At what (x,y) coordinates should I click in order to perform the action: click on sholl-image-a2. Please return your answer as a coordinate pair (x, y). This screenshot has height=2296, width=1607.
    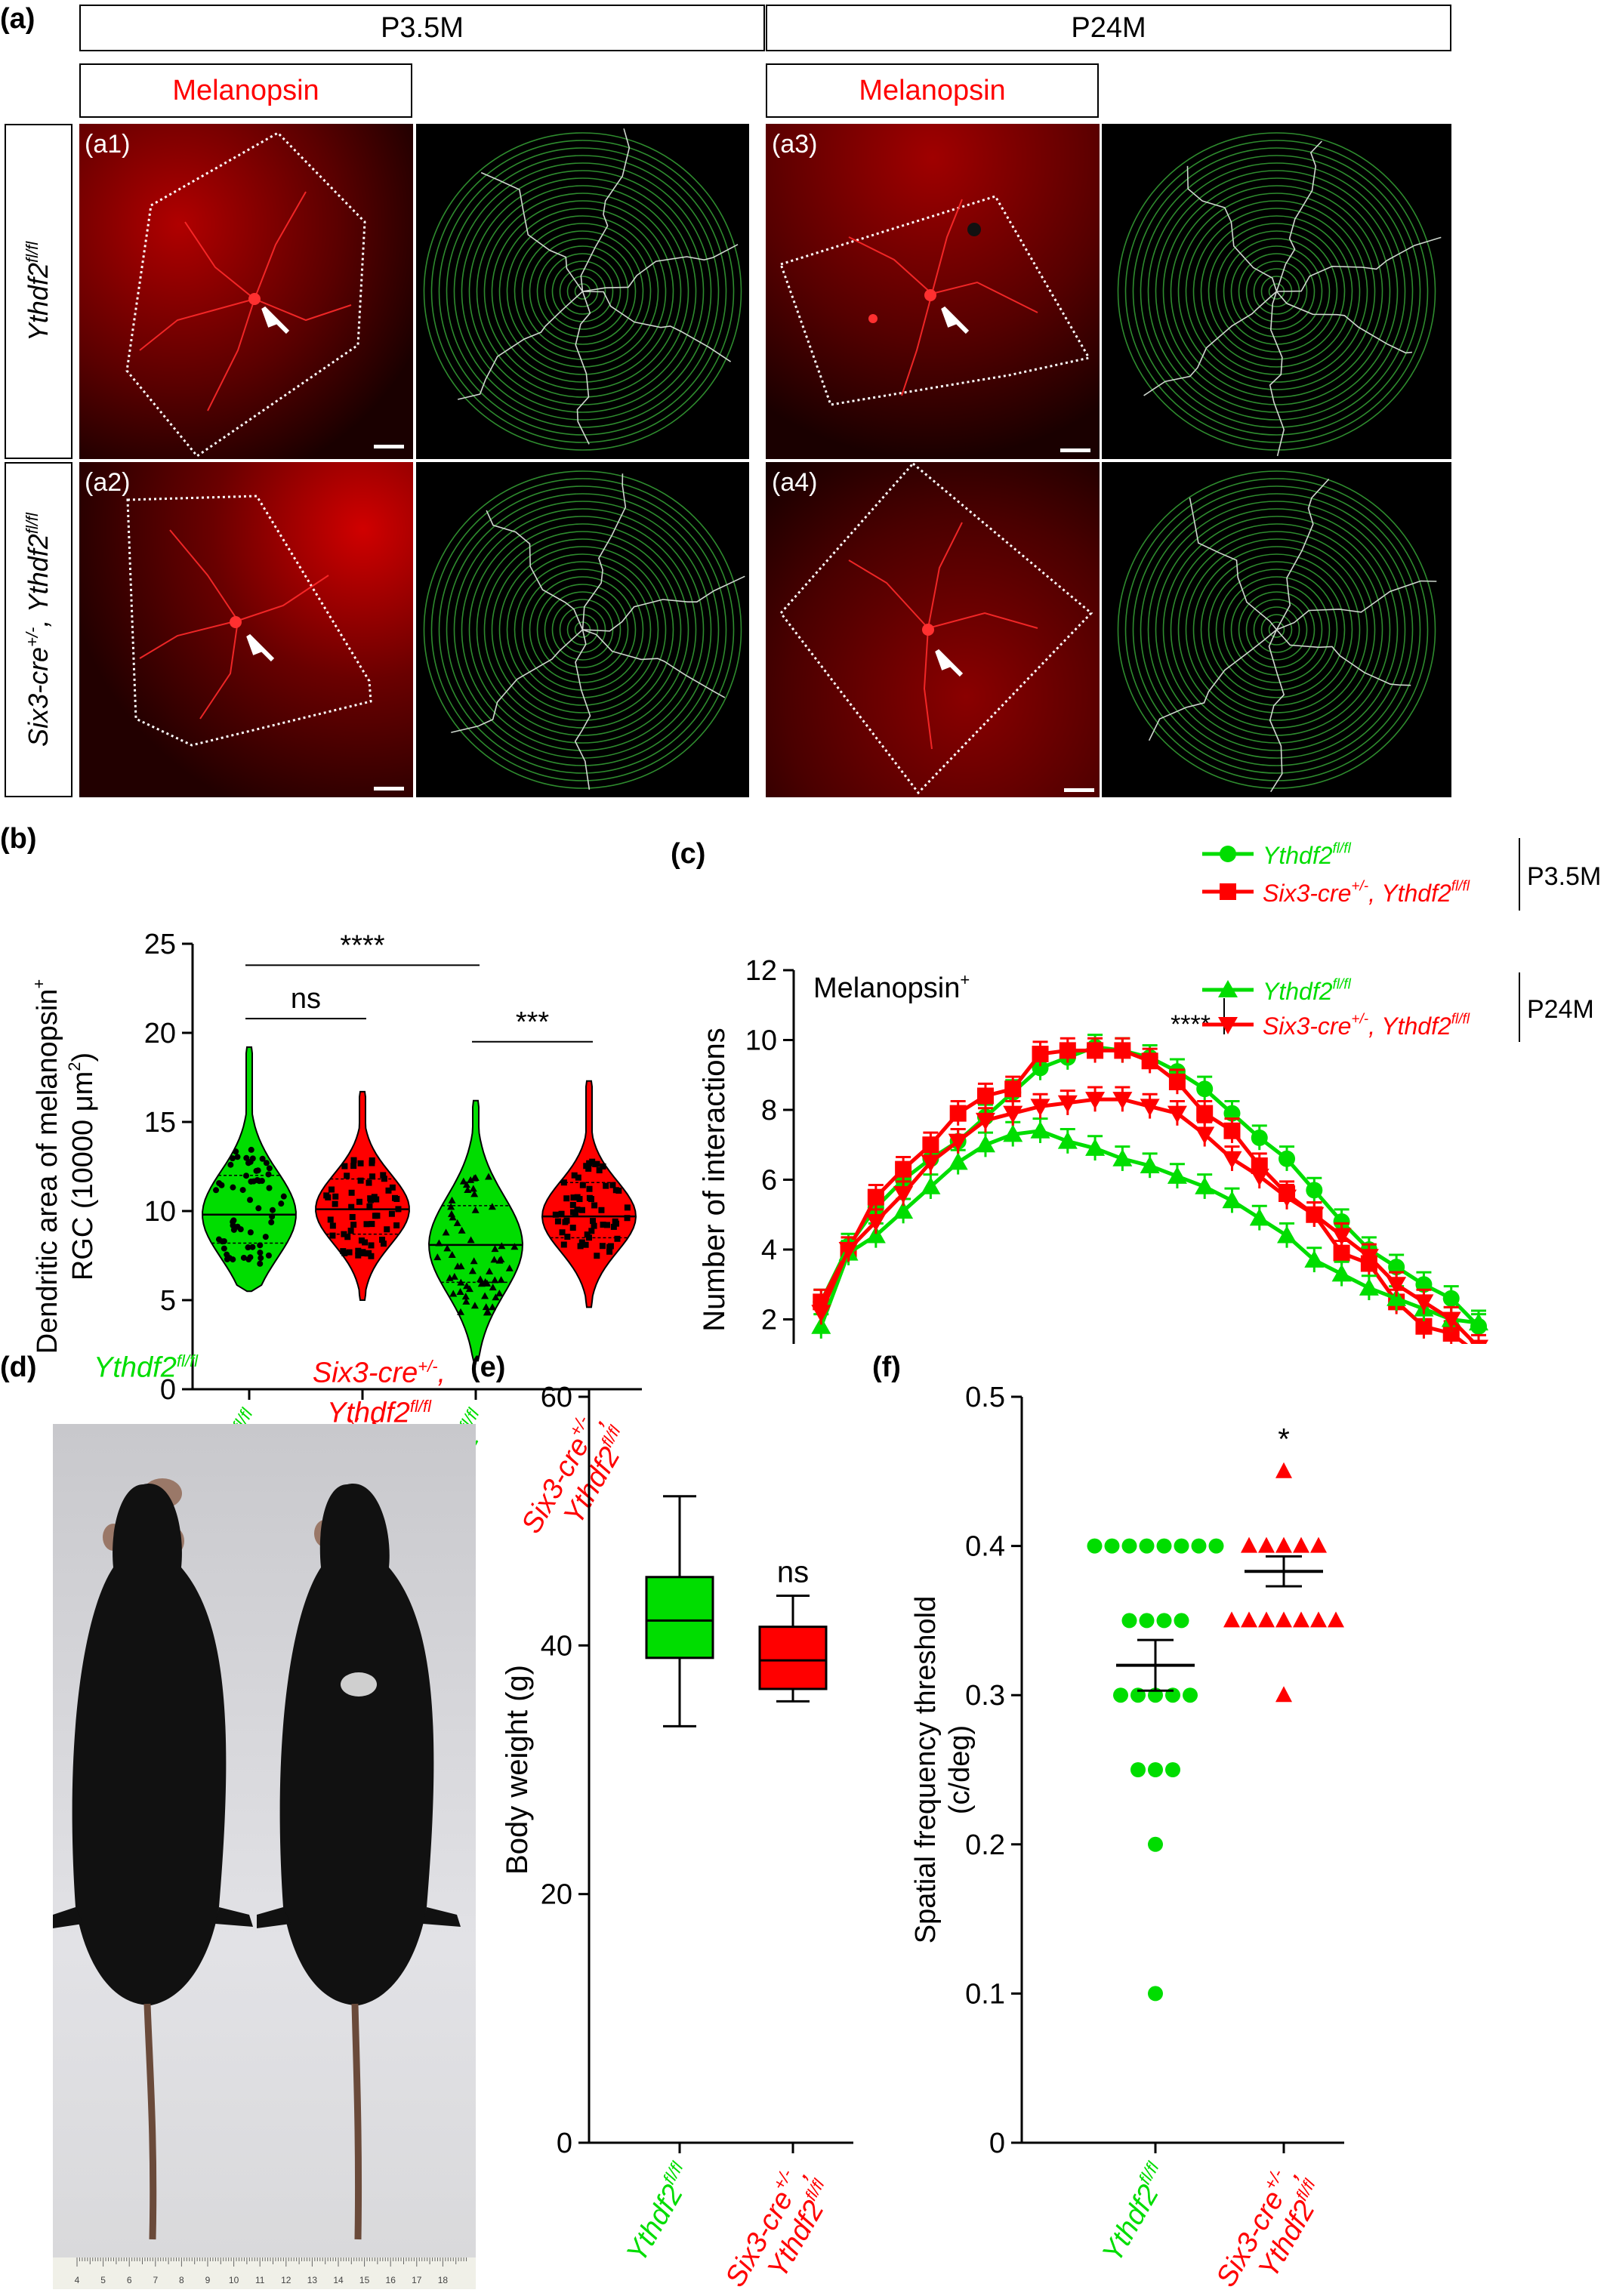
    Looking at the image, I should click on (582, 630).